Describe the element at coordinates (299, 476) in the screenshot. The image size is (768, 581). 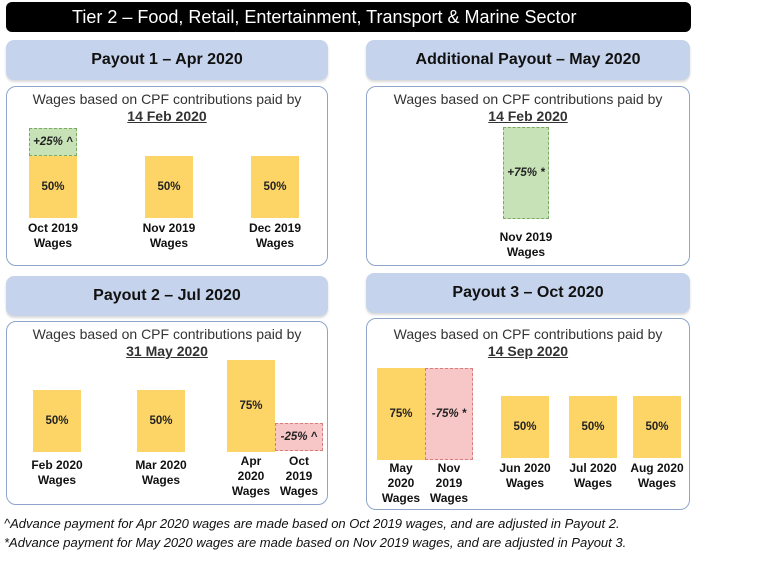
I see `payout-2-label-oct: Oct 2019 Wages` at that location.